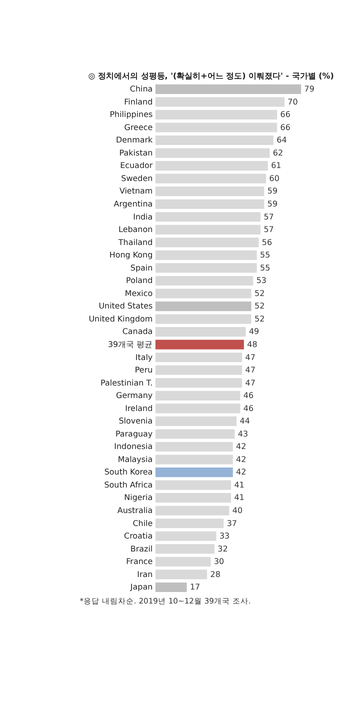  What do you see at coordinates (293, 101) in the screenshot?
I see `data-label: 70` at bounding box center [293, 101].